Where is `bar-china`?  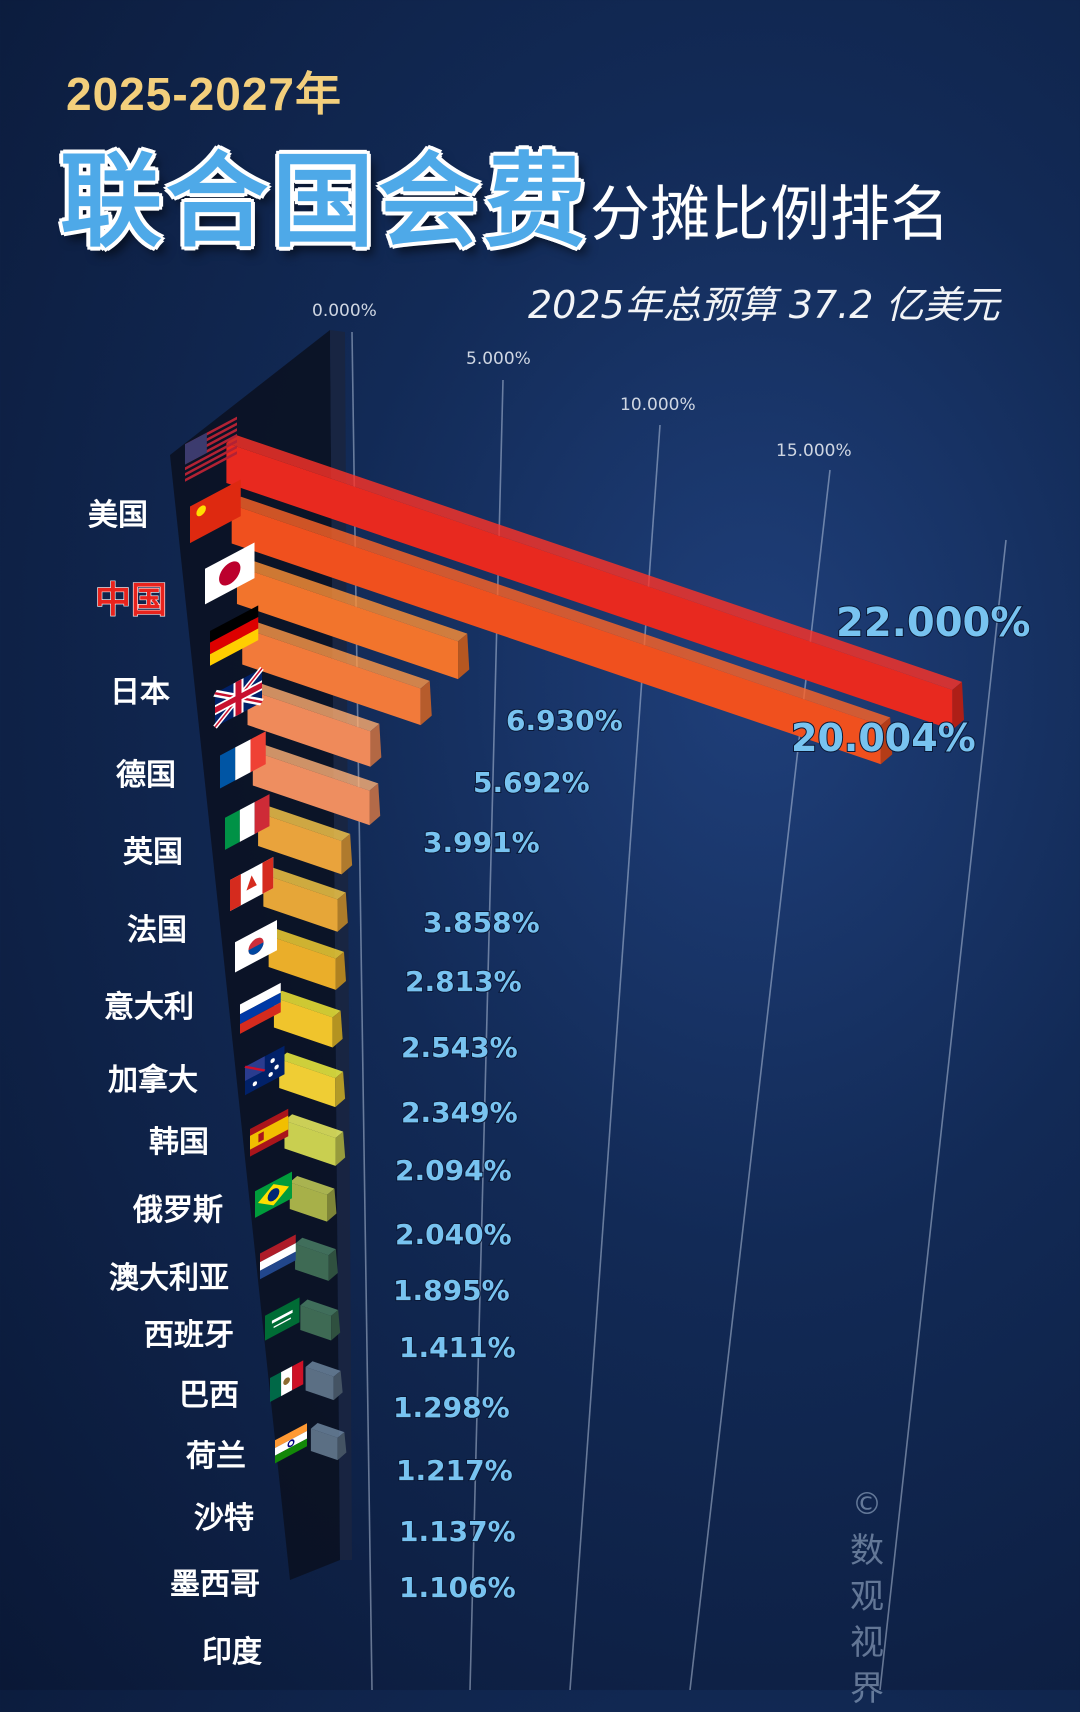
bar-china is located at coordinates (562, 630).